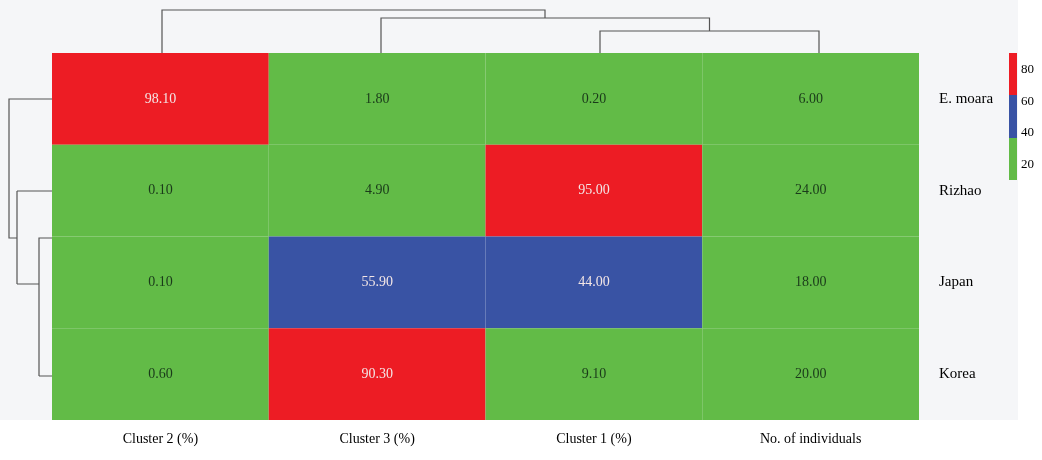 The width and height of the screenshot is (1042, 460). What do you see at coordinates (966, 97) in the screenshot?
I see `y-tick-label: E. moara` at bounding box center [966, 97].